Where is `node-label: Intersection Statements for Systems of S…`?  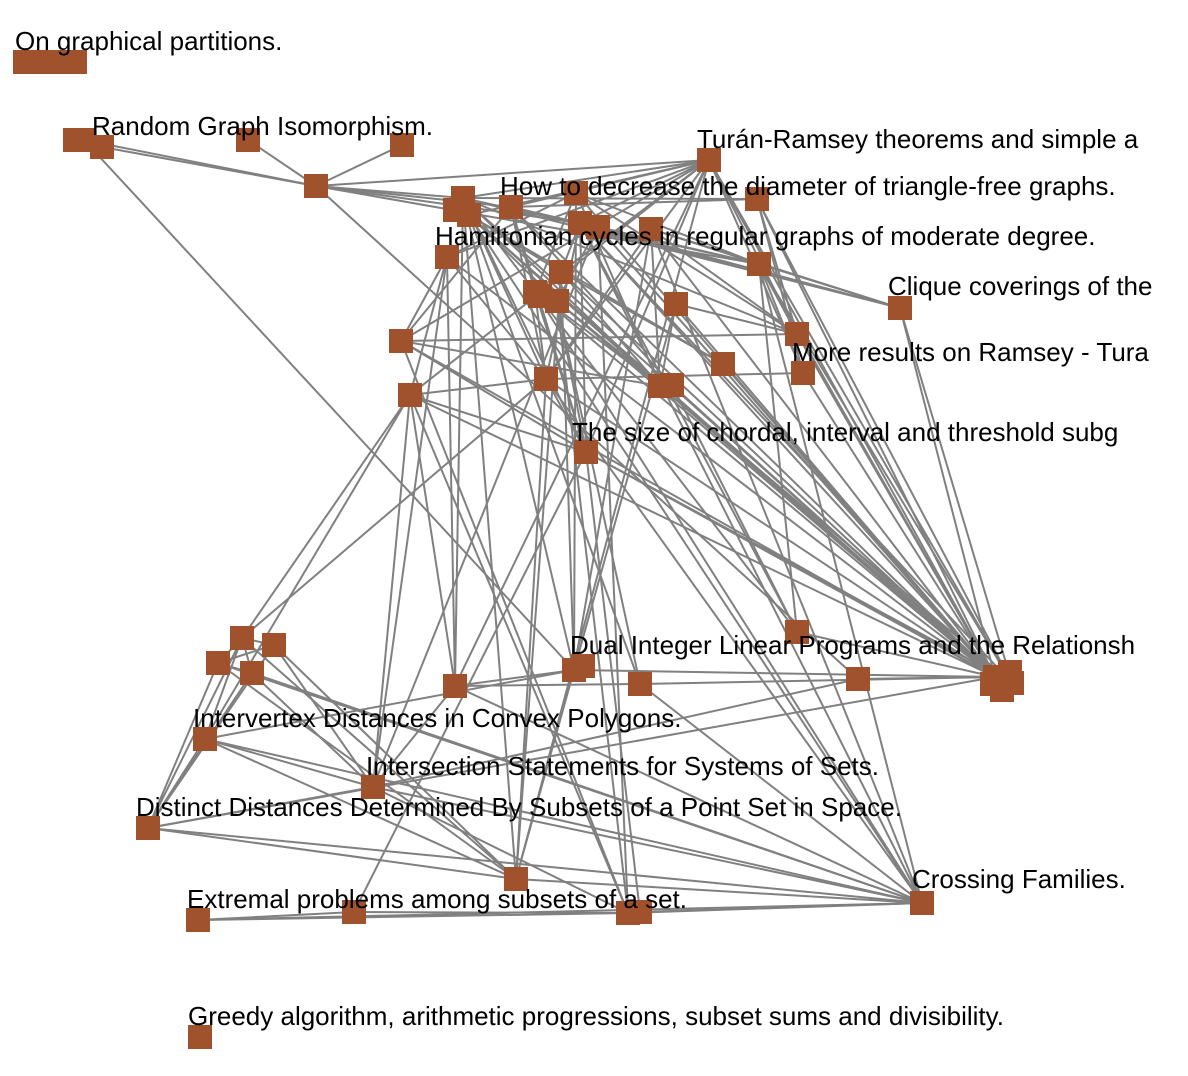 node-label: Intersection Statements for Systems of S… is located at coordinates (622, 766).